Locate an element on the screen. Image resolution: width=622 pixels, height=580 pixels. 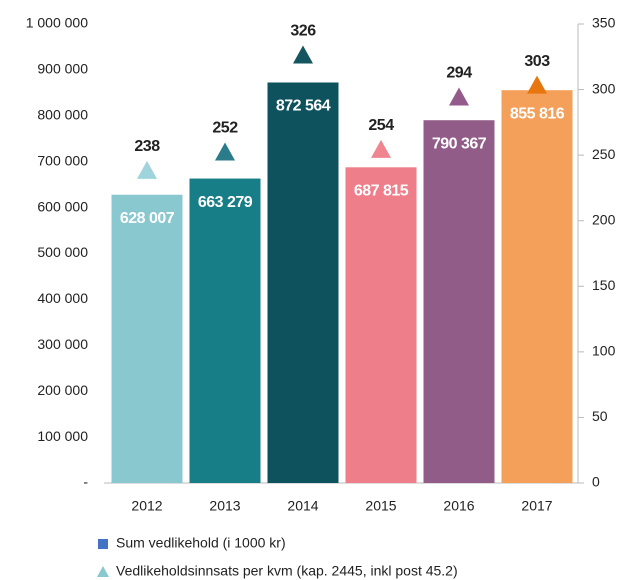
y2-tick-label: 100 is located at coordinates (604, 351).